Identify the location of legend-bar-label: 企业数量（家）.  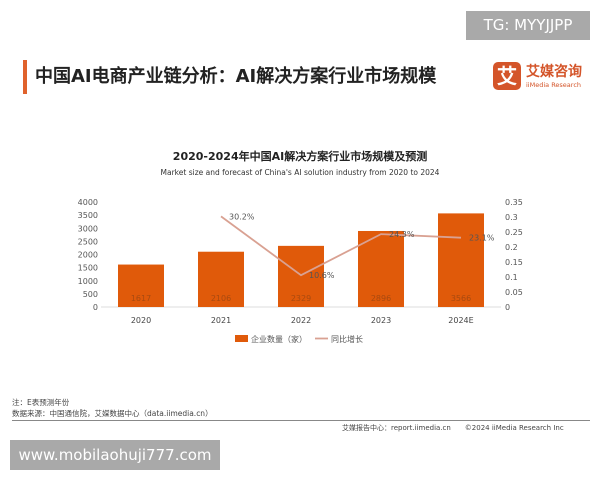
(279, 339).